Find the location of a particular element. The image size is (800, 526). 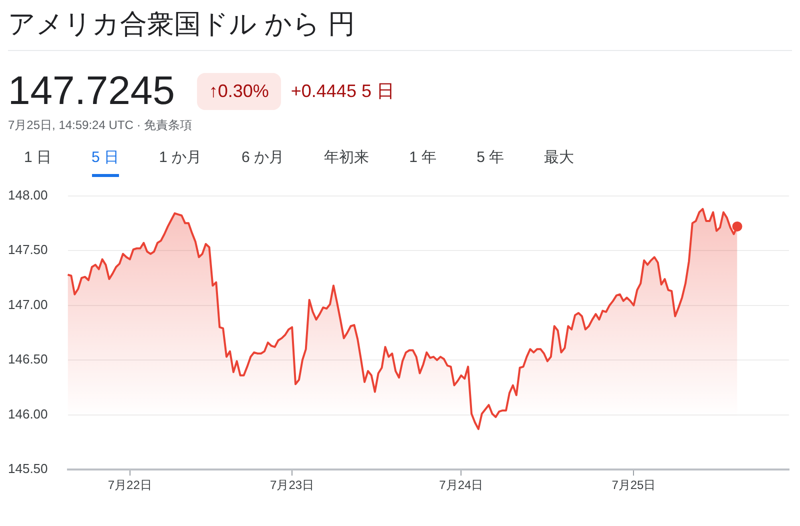

y-tick-label: 147.00 is located at coordinates (28, 304).